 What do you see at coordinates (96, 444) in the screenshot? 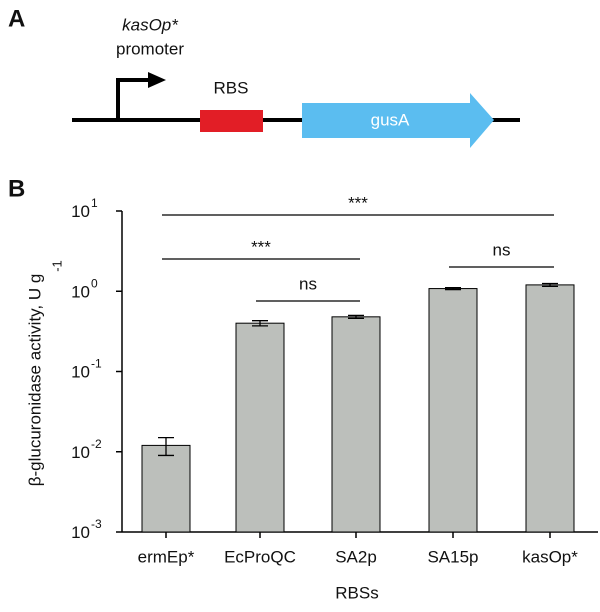
I see `y-tick-exponent: -2` at bounding box center [96, 444].